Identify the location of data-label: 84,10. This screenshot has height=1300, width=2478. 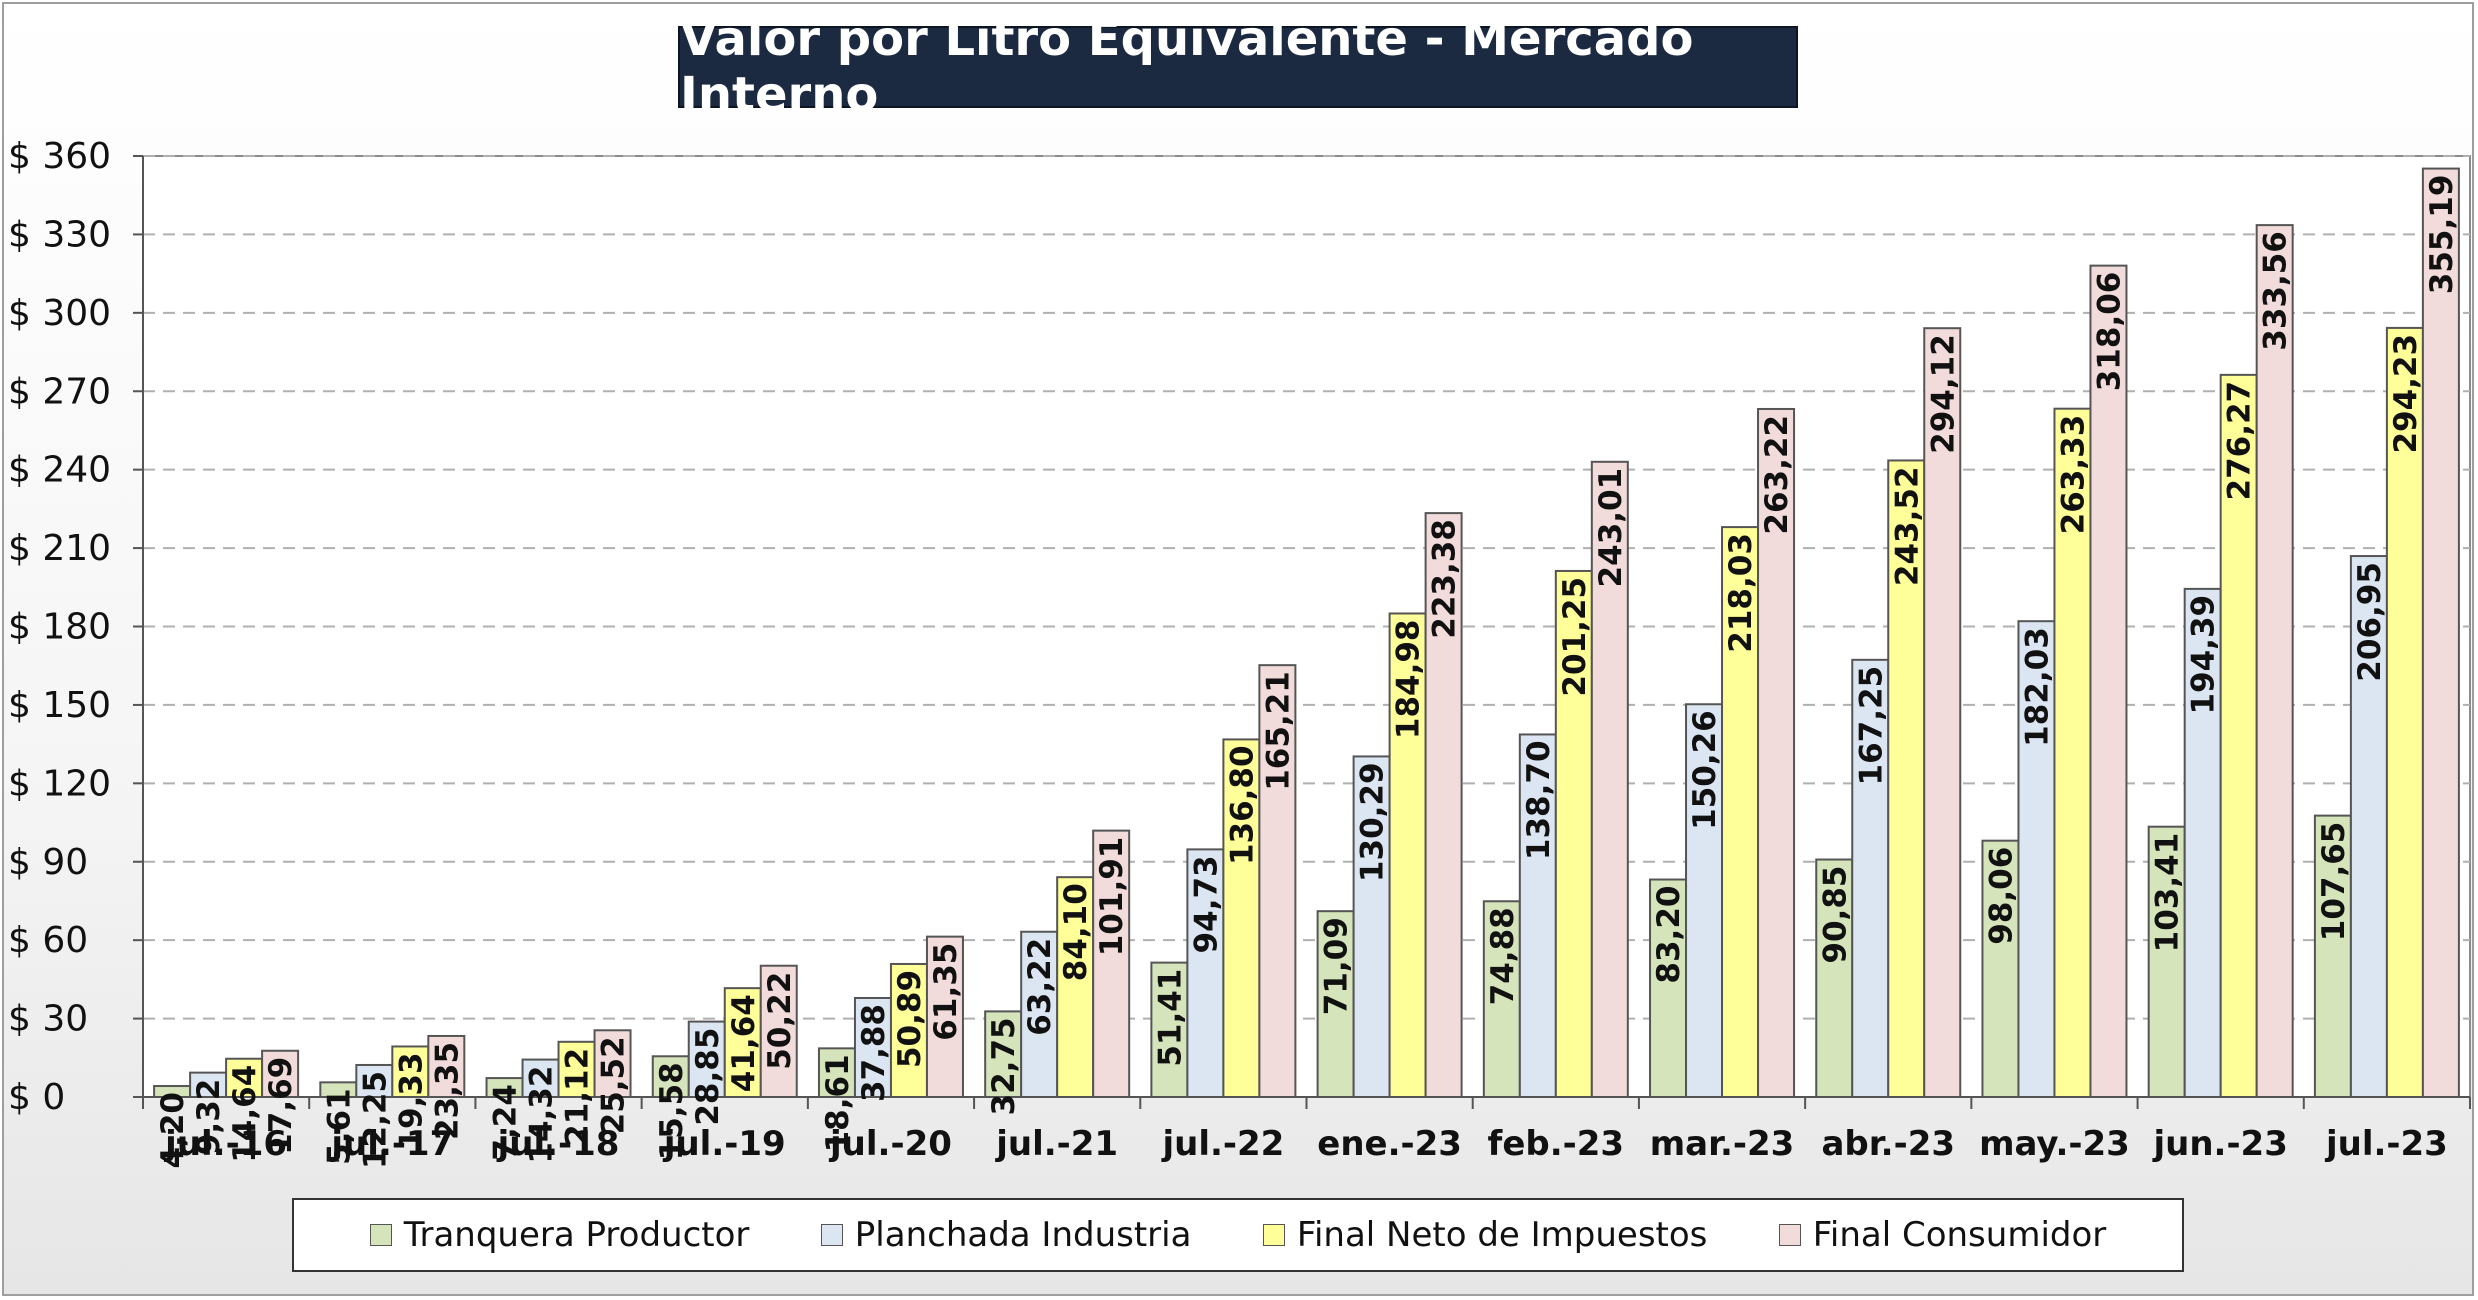
(1076, 932).